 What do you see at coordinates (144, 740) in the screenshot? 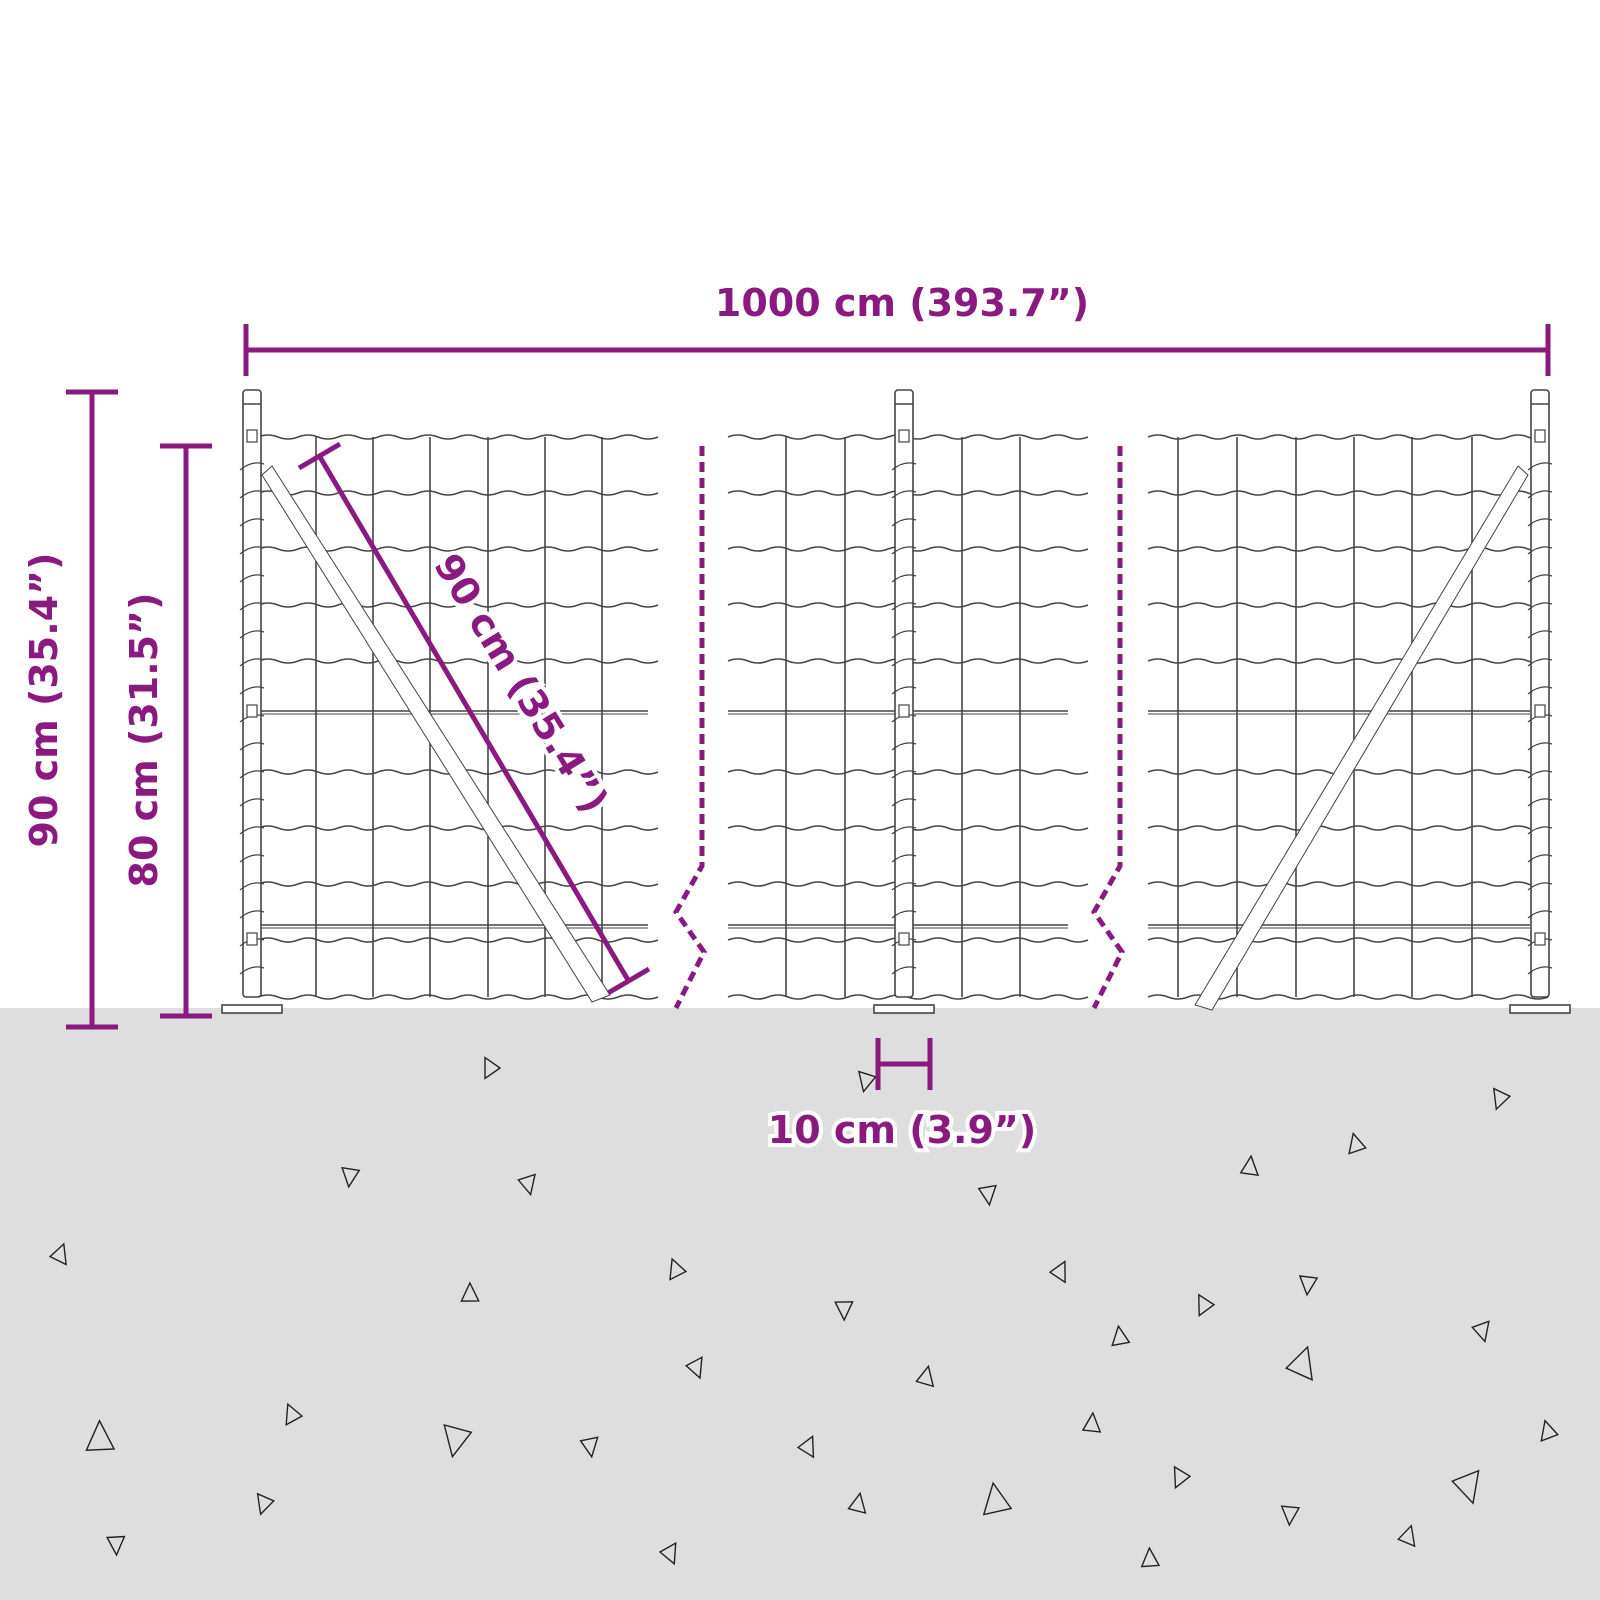
I see `fence-height-label: 80 cm (31.5”)` at bounding box center [144, 740].